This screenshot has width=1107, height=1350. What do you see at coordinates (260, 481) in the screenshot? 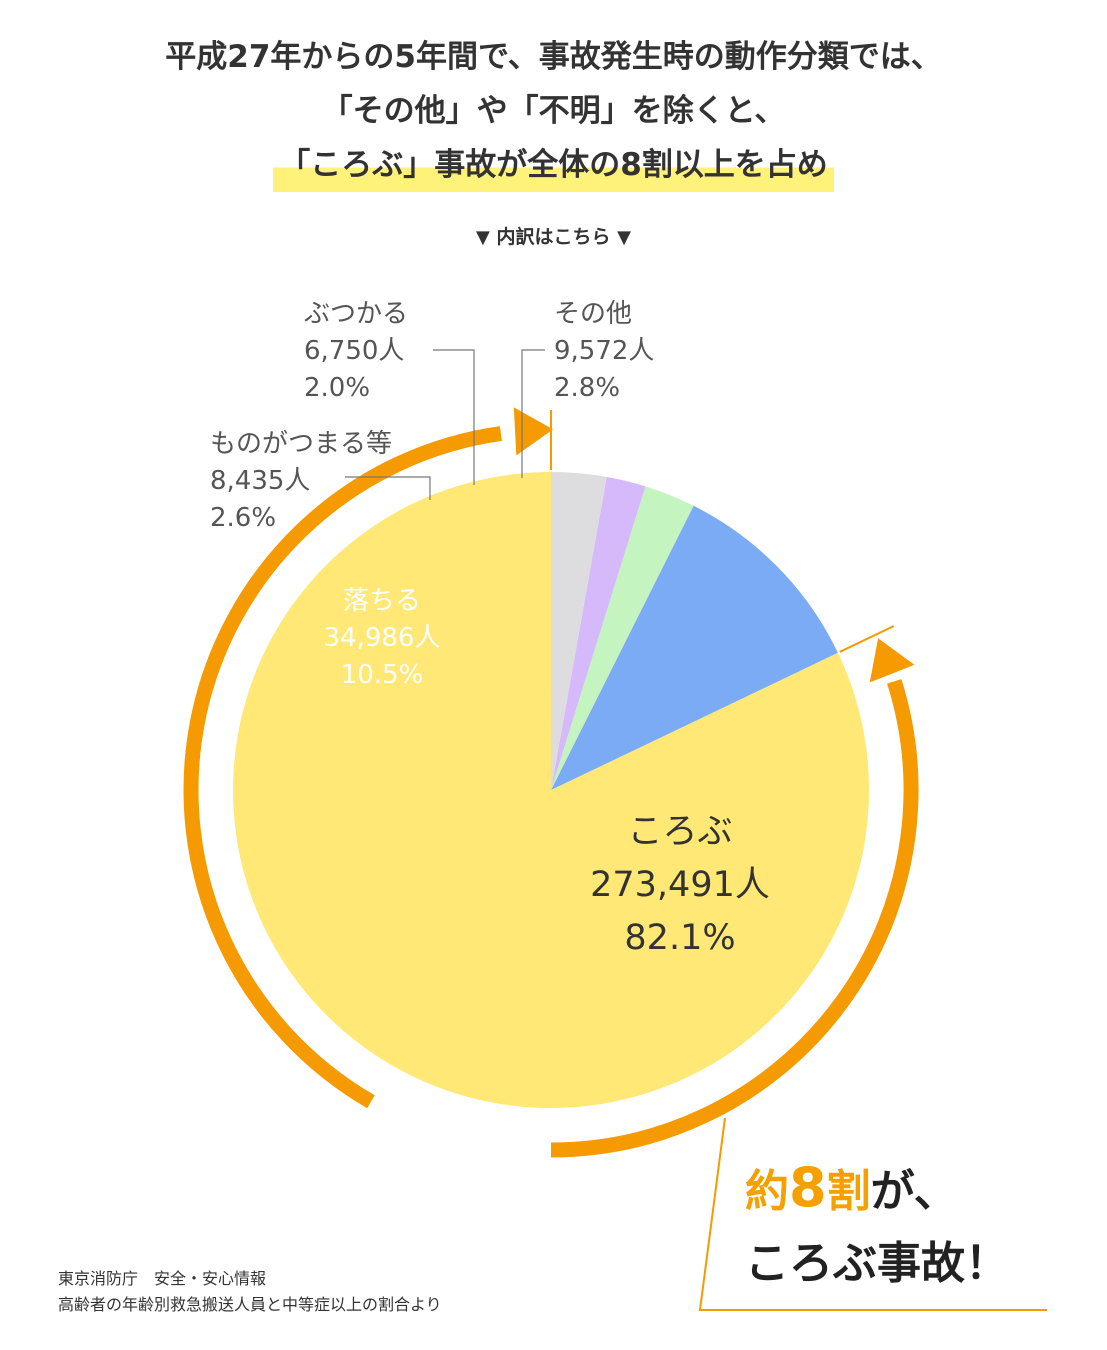
I see `slice-2-count: 8,435人` at bounding box center [260, 481].